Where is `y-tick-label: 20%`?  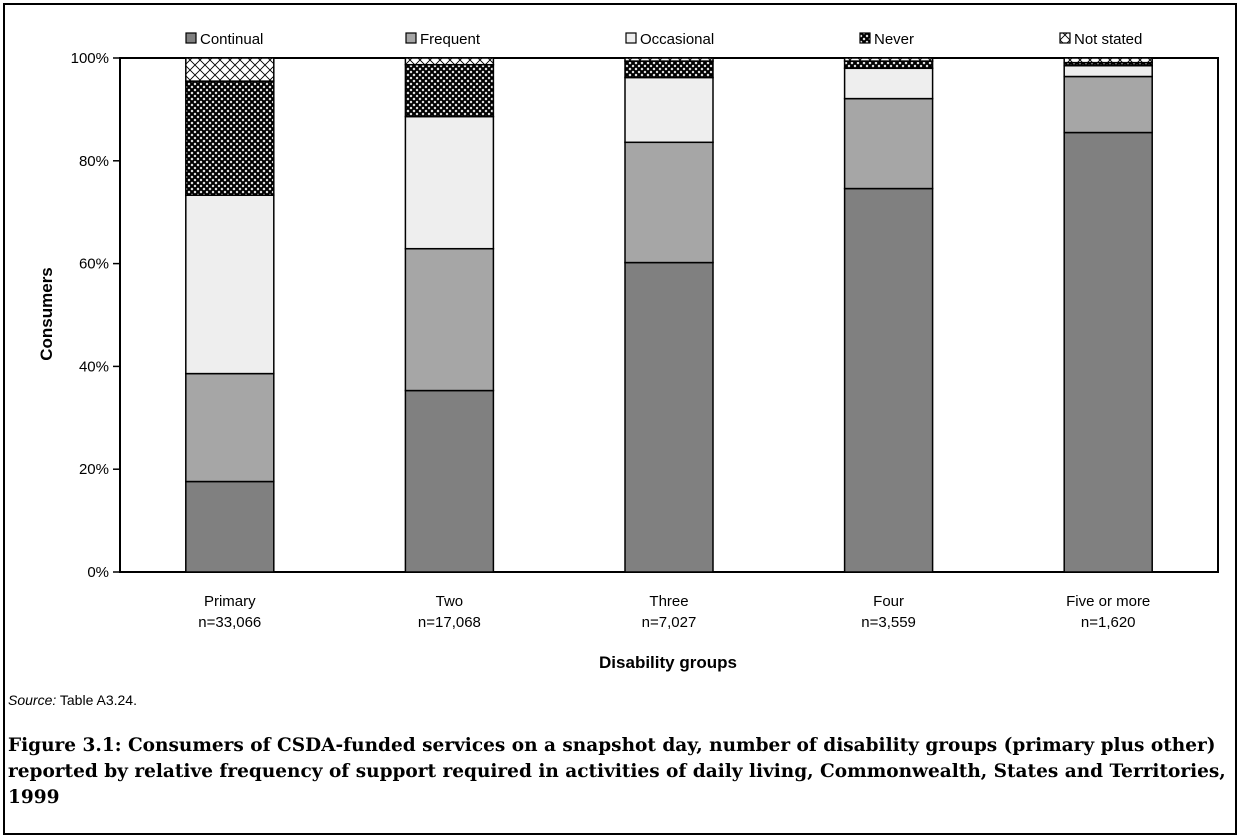
y-tick-label: 20% is located at coordinates (94, 469).